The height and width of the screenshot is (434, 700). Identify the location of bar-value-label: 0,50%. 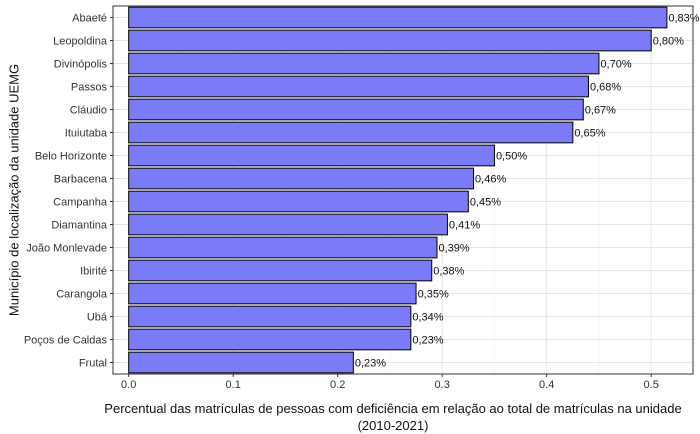
(511, 157).